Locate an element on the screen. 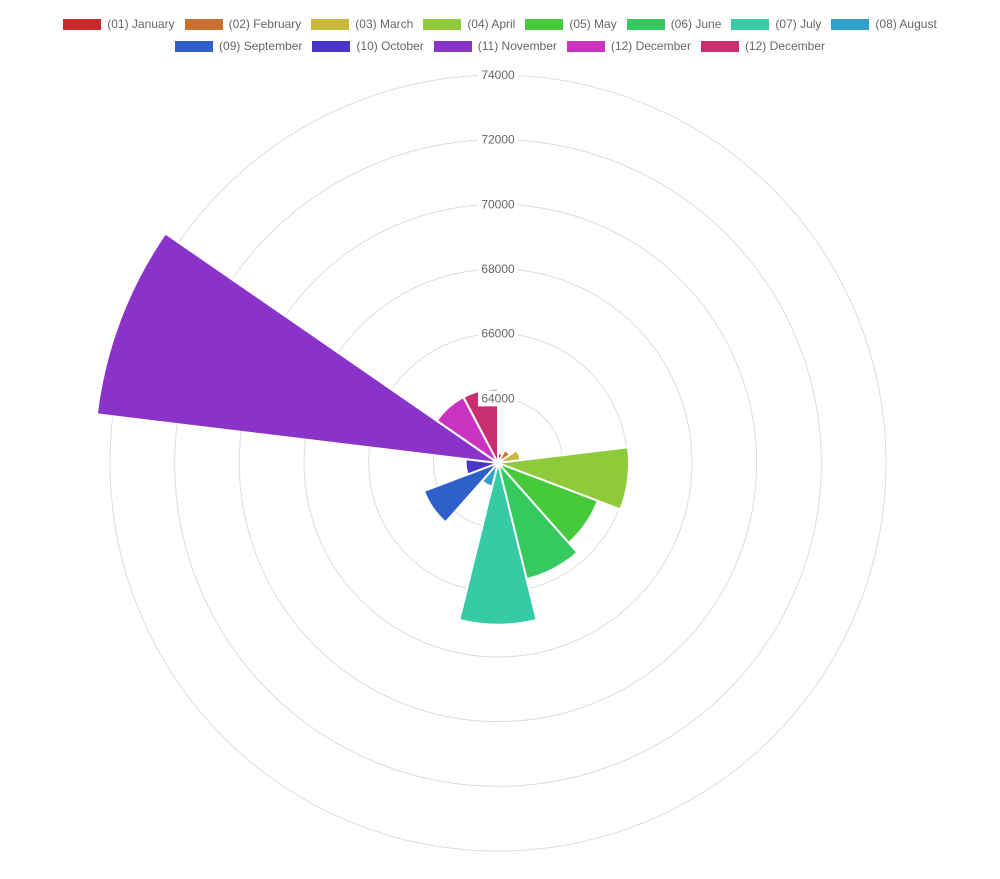 The image size is (1000, 879). tick-label: 64000 is located at coordinates (498, 398).